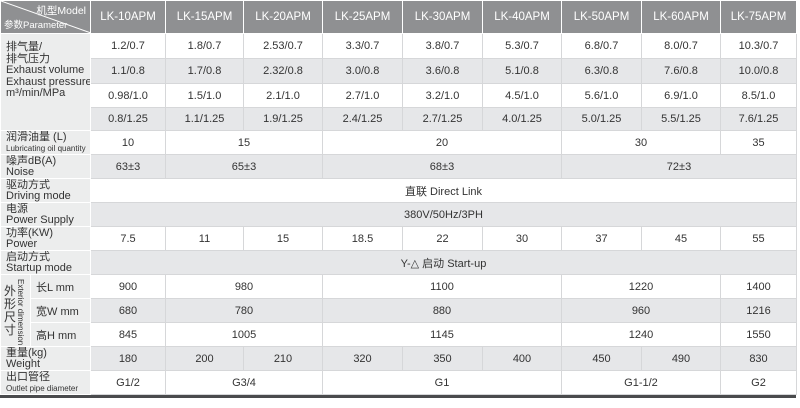 This screenshot has width=800, height=408. Describe the element at coordinates (283, 95) in the screenshot. I see `table-cell: 2.1/1.0` at that location.